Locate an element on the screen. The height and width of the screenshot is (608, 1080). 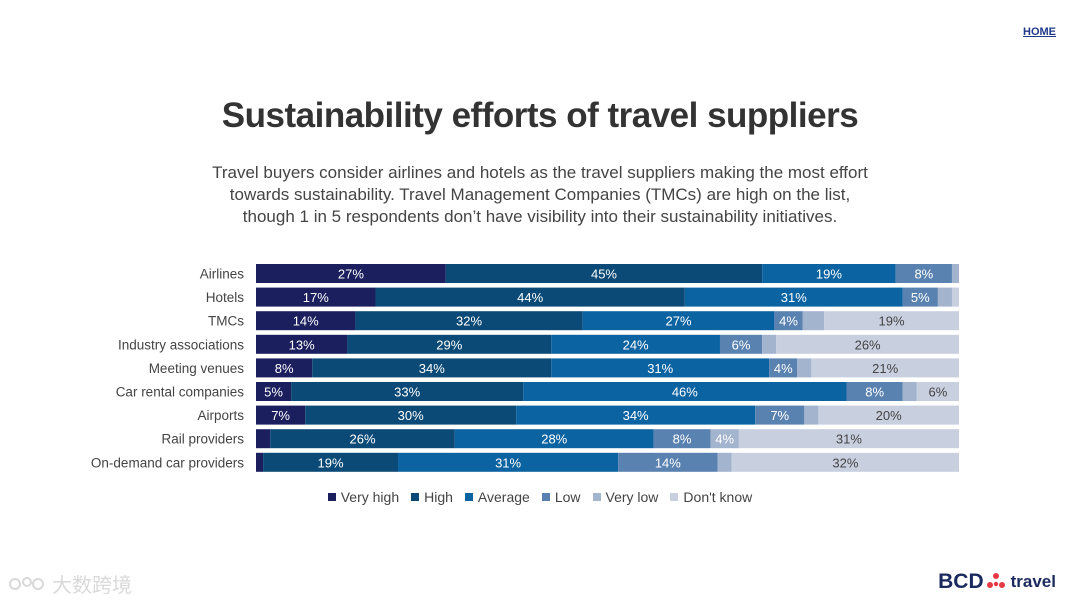
brand-dots-icon is located at coordinates (995, 580).